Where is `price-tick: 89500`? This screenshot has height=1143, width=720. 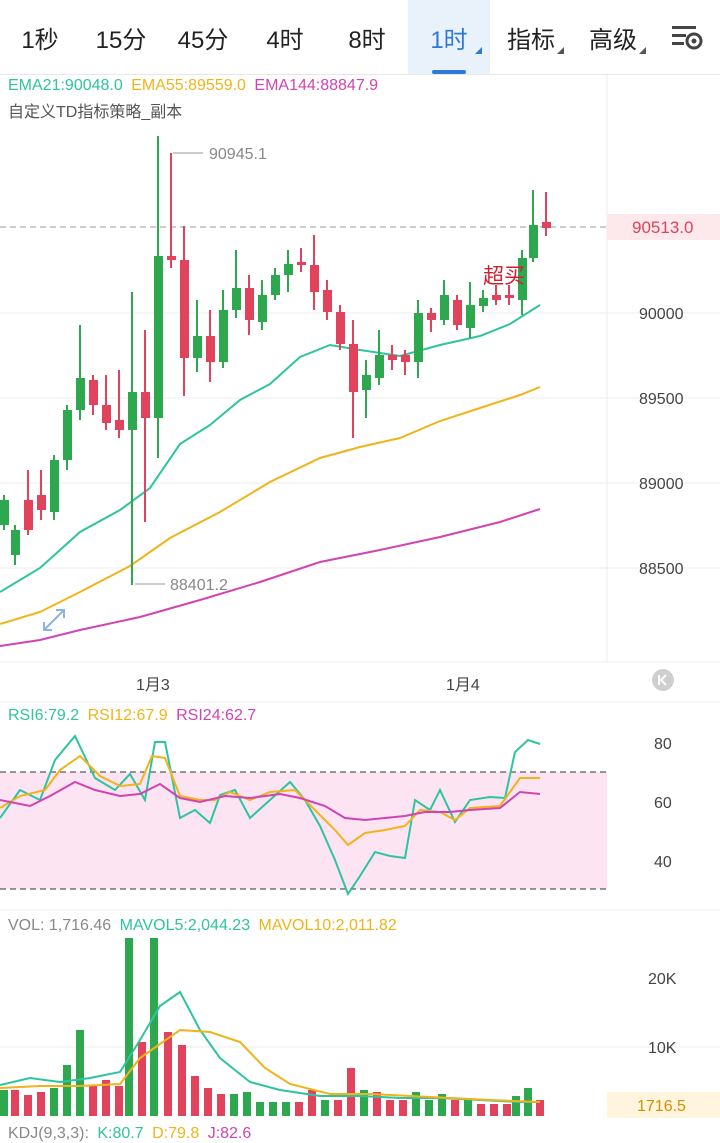
price-tick: 89500 is located at coordinates (661, 399).